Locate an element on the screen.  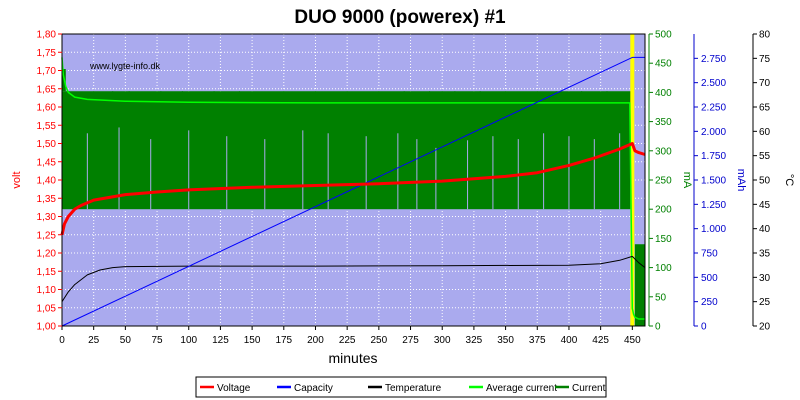
mA-tick-label: 500 is located at coordinates (663, 35).